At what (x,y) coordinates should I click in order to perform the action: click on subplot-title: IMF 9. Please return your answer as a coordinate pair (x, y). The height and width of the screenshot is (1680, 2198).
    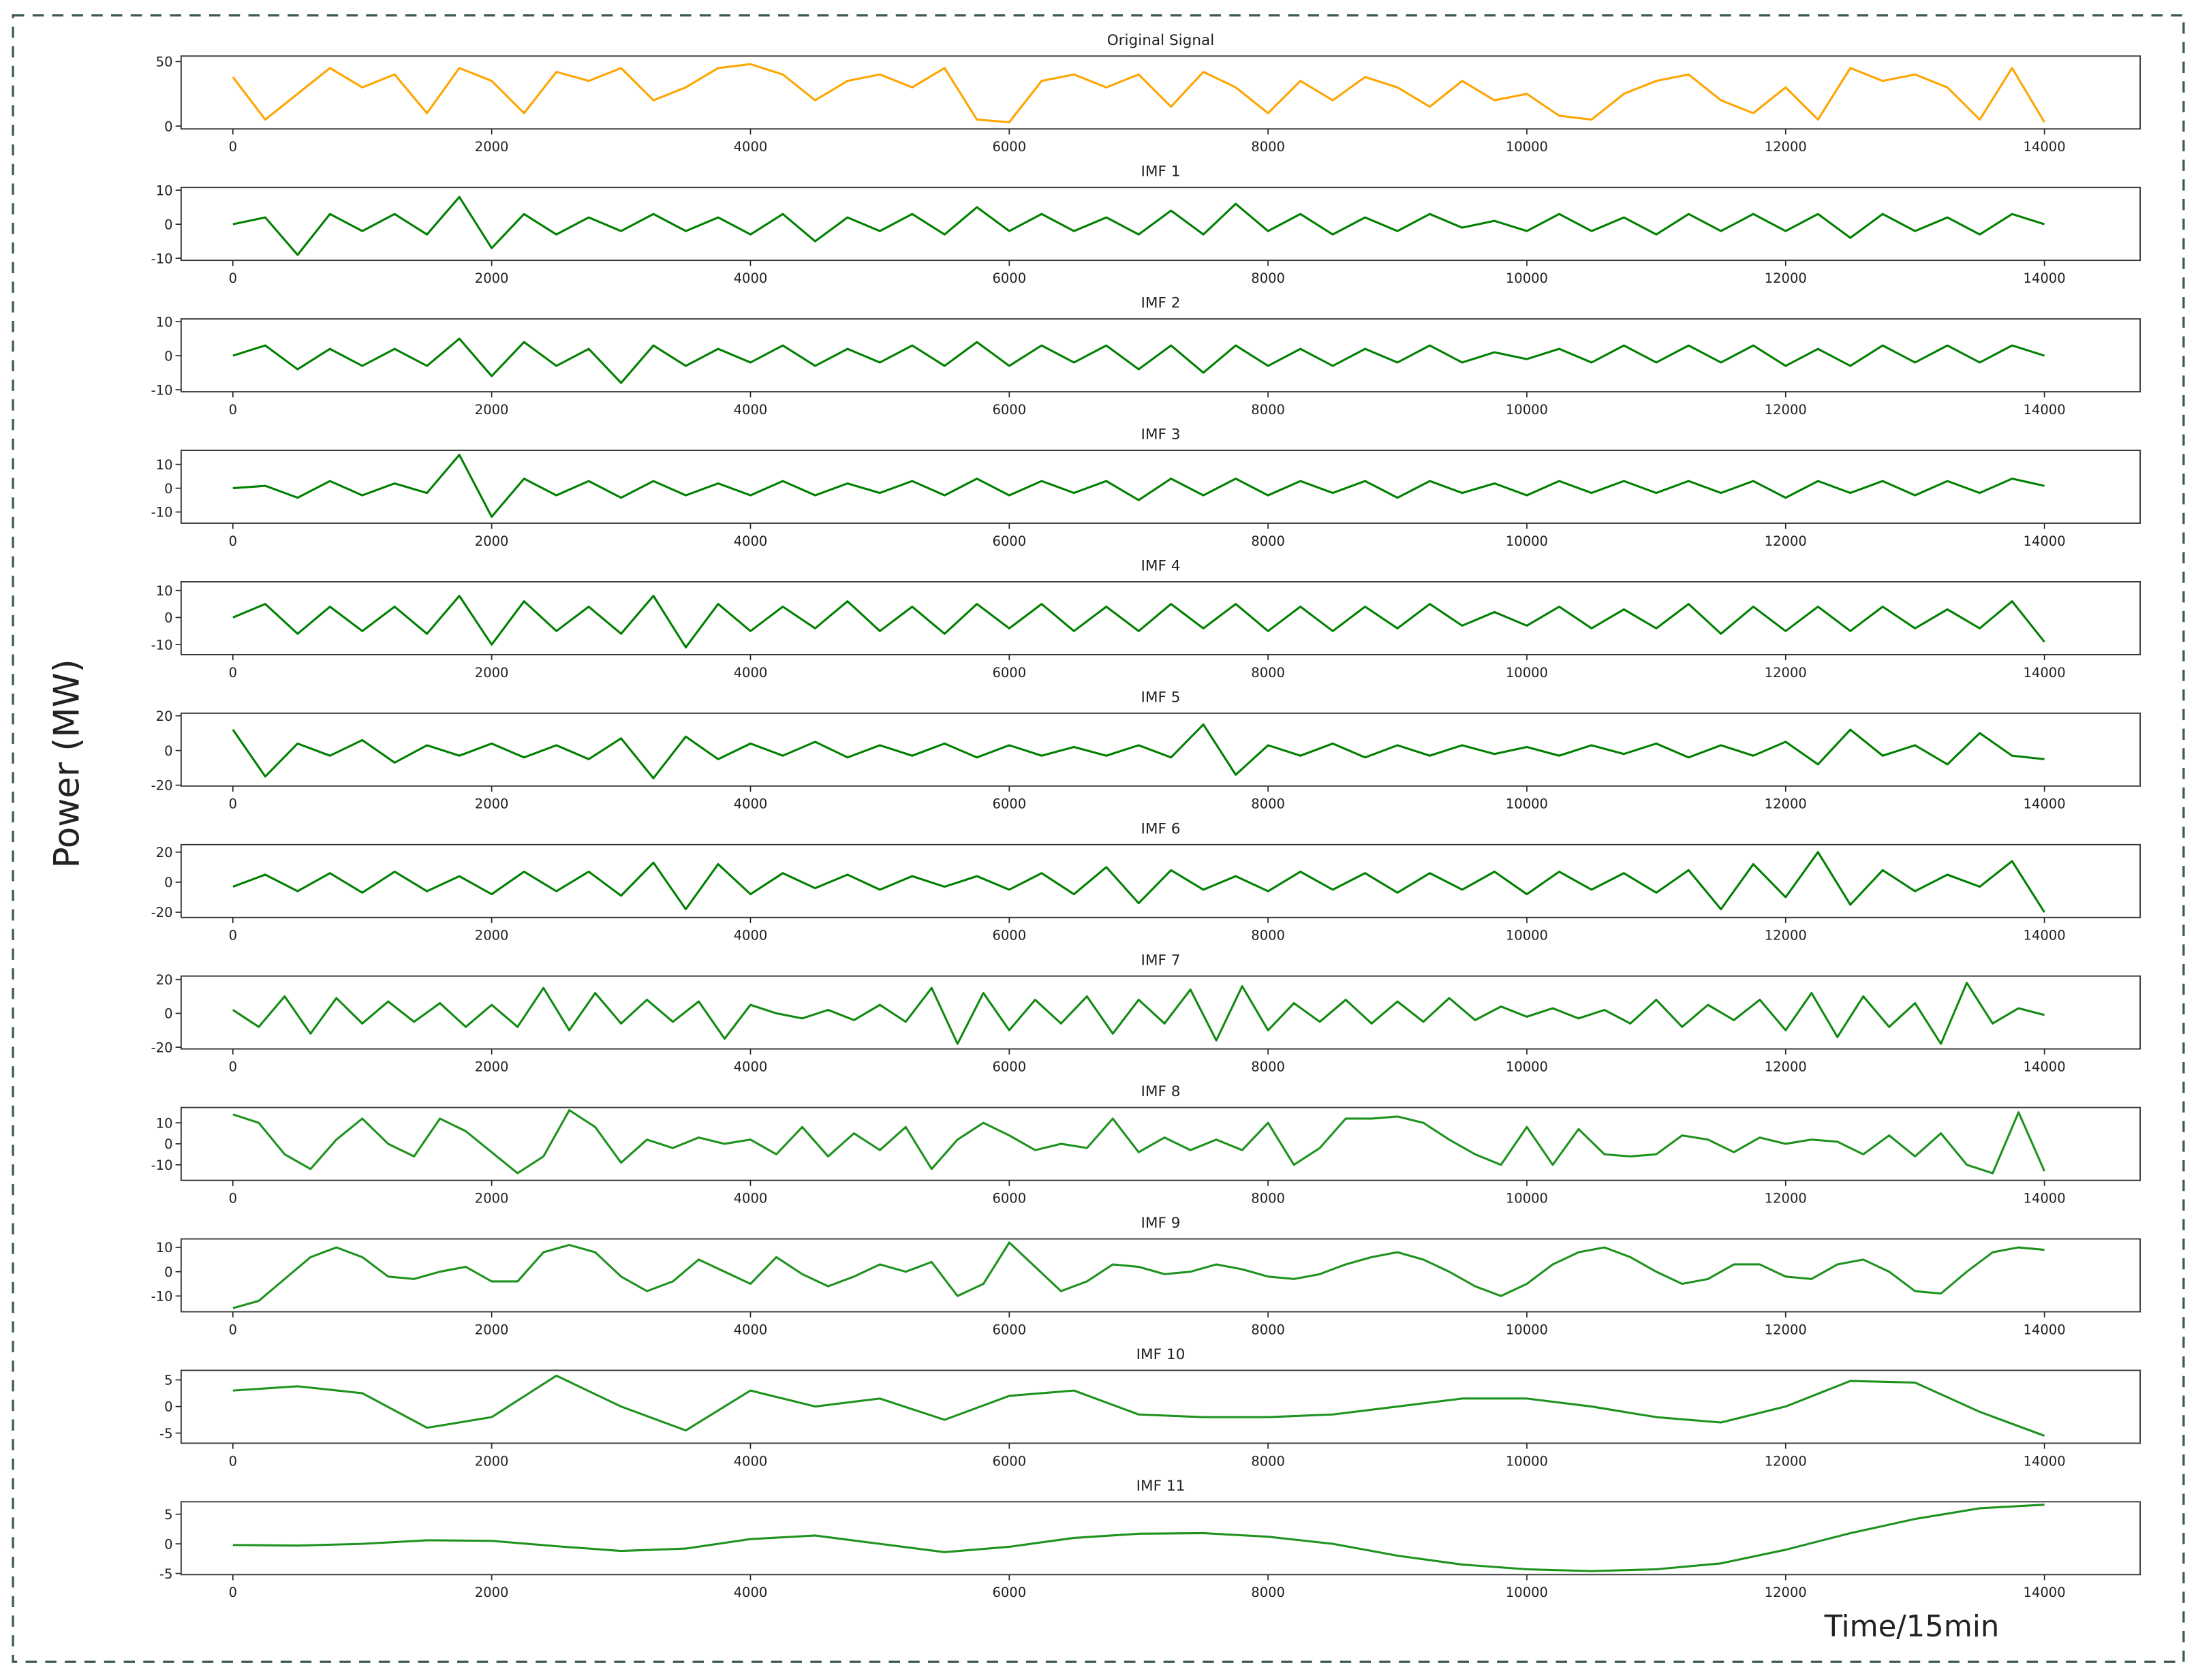
    Looking at the image, I should click on (1161, 1223).